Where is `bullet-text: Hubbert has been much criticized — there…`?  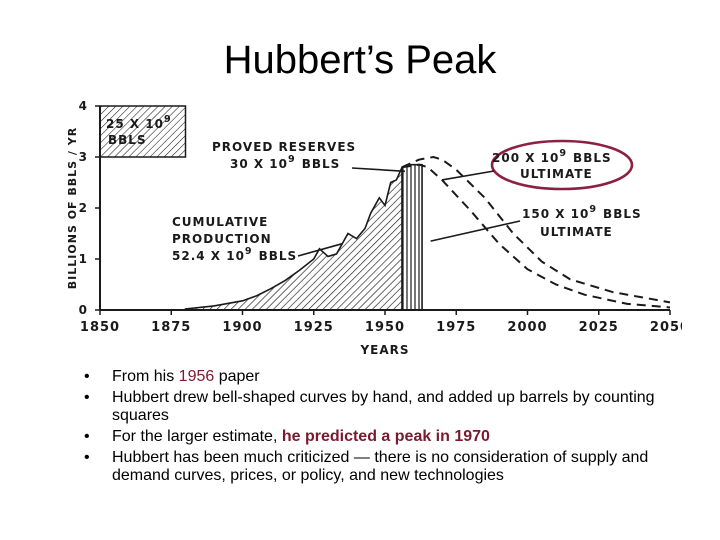 bullet-text: Hubbert has been much criticized — there… is located at coordinates (380, 466).